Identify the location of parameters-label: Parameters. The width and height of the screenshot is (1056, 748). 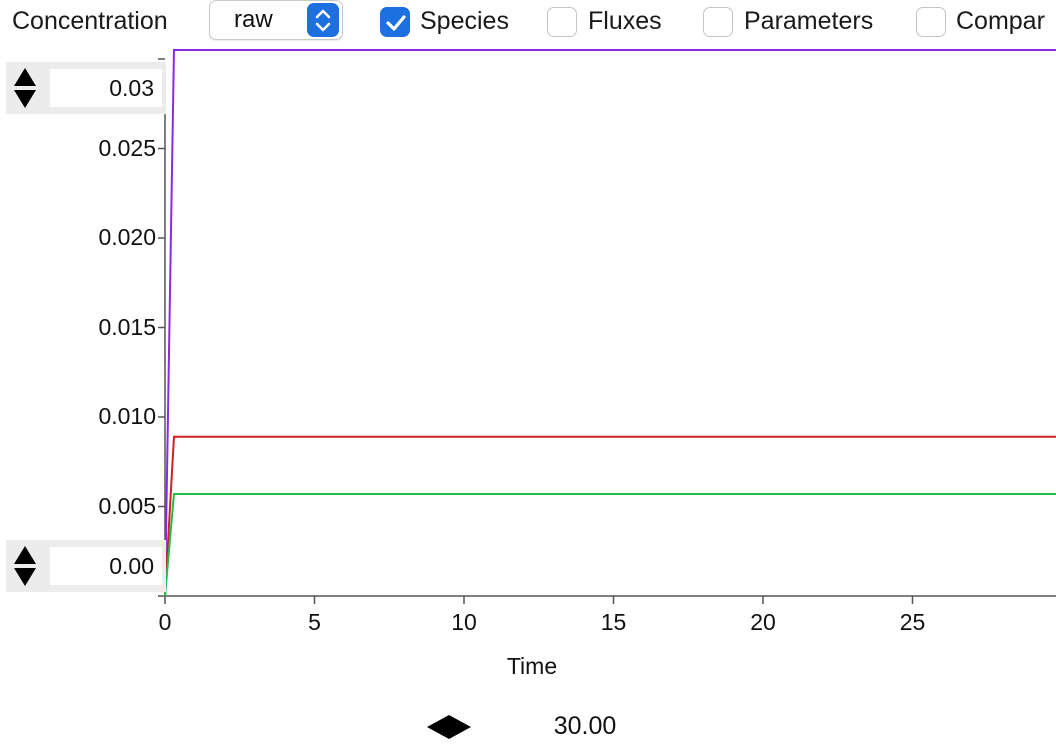
(809, 21).